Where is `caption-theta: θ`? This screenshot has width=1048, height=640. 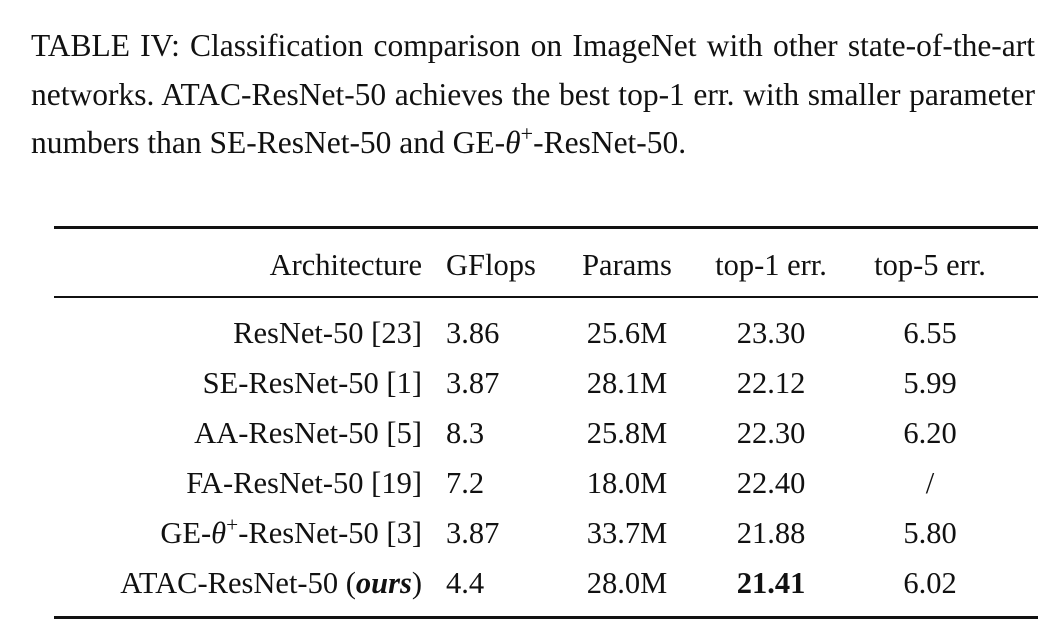
caption-theta: θ is located at coordinates (513, 142).